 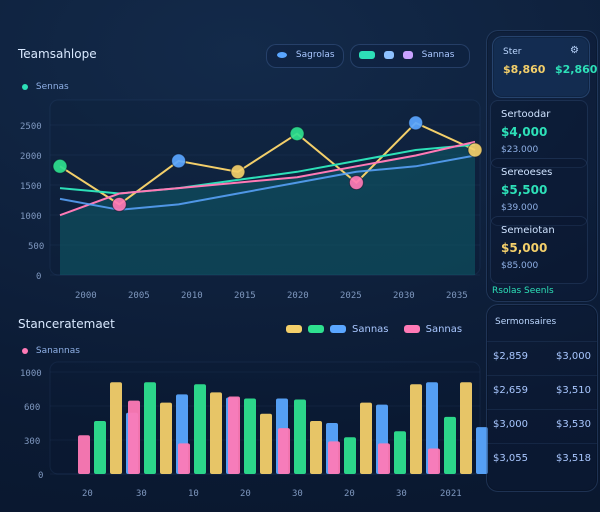 What do you see at coordinates (528, 230) in the screenshot?
I see `right-card-3-title: Semeiotan` at bounding box center [528, 230].